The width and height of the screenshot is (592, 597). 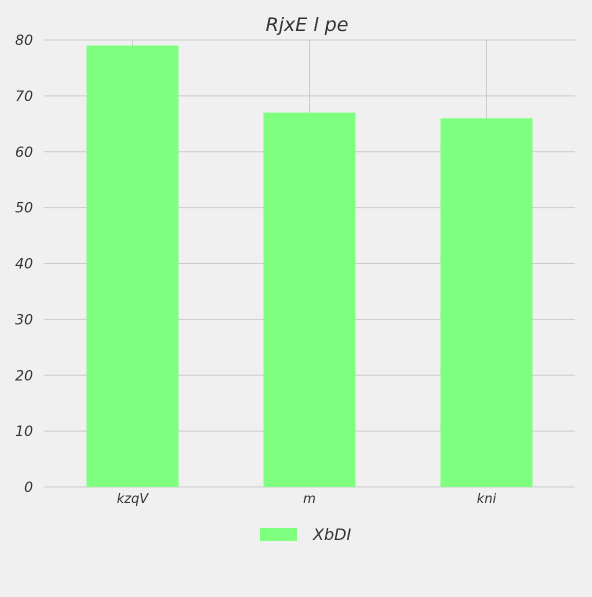 What do you see at coordinates (24, 41) in the screenshot?
I see `y-tick-label-8: 80` at bounding box center [24, 41].